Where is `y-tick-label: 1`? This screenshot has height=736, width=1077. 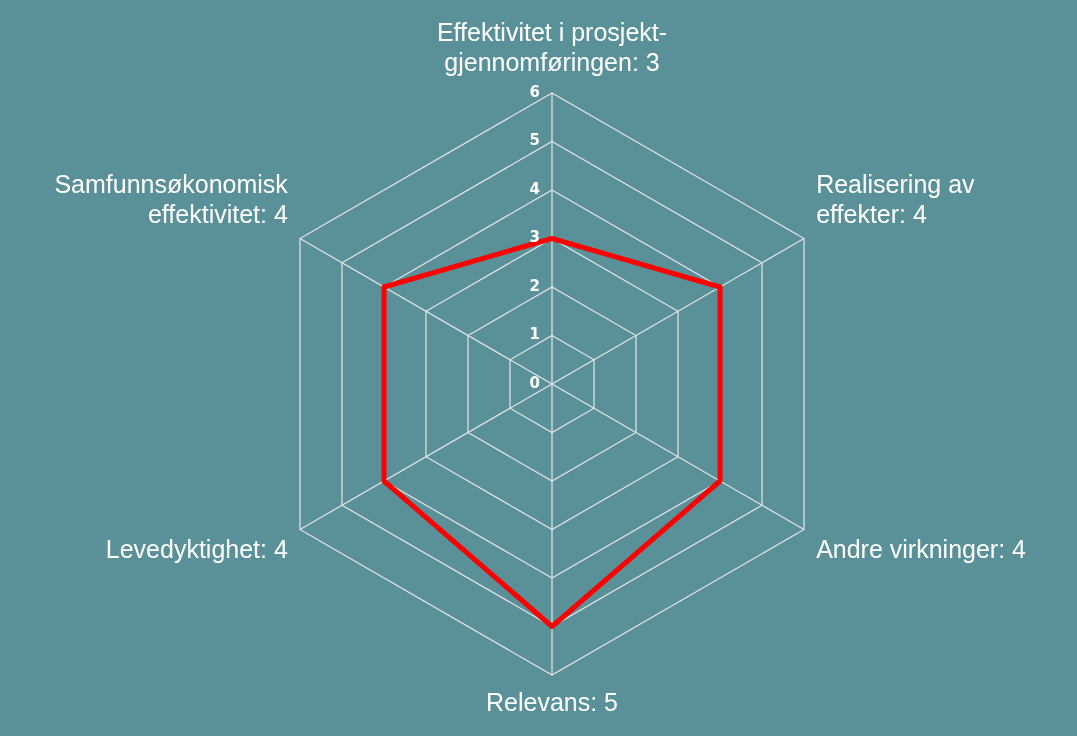
y-tick-label: 1 is located at coordinates (534, 334).